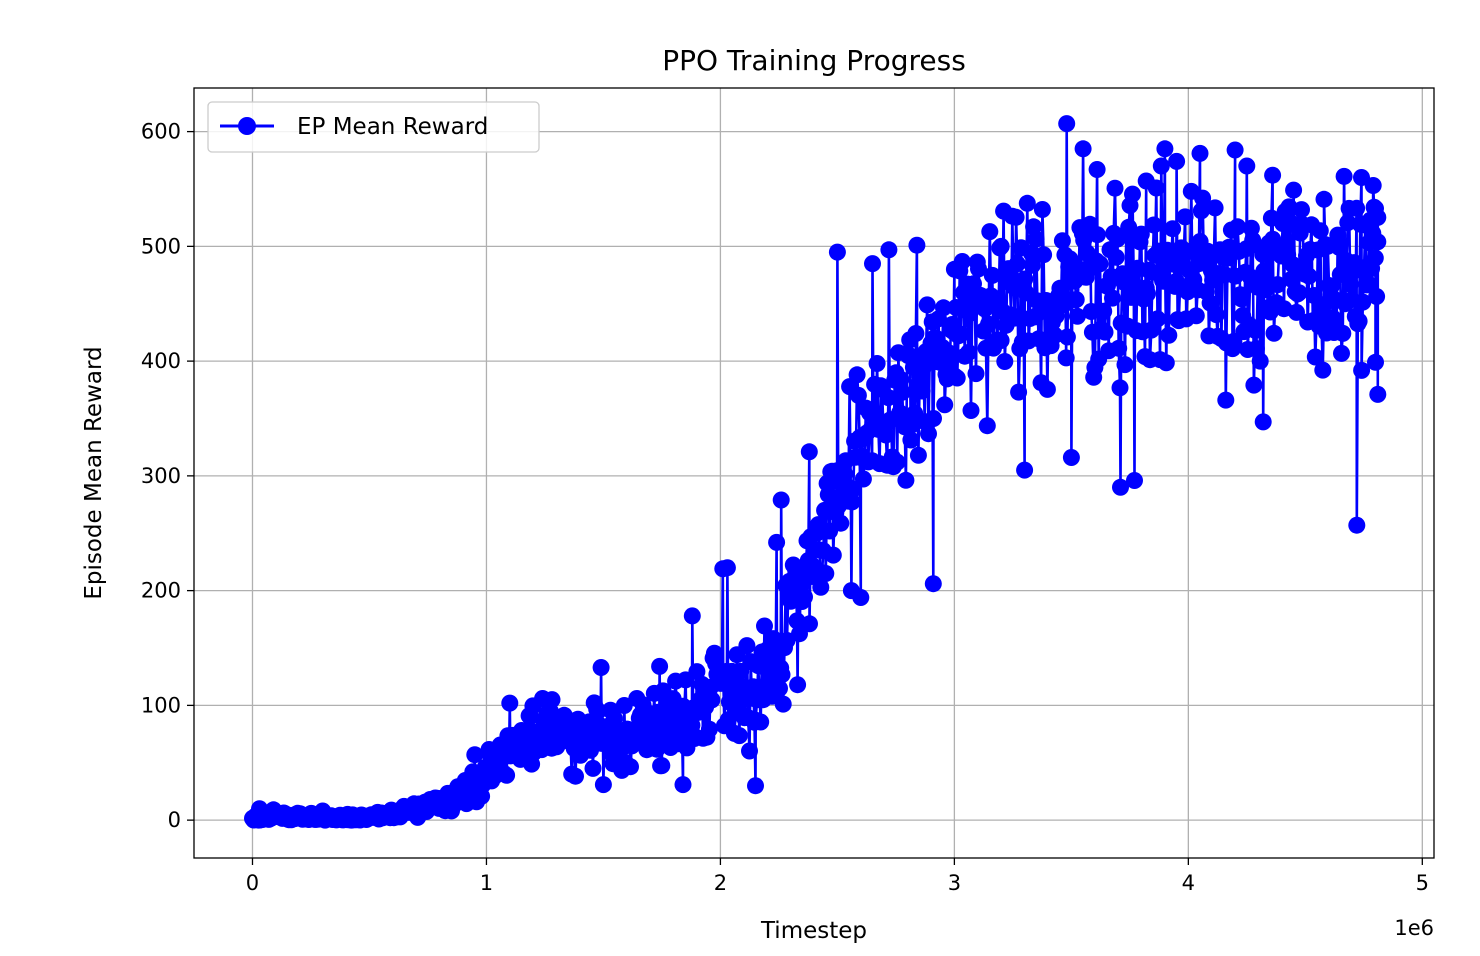  What do you see at coordinates (954, 883) in the screenshot?
I see `x-tick-label: 3` at bounding box center [954, 883].